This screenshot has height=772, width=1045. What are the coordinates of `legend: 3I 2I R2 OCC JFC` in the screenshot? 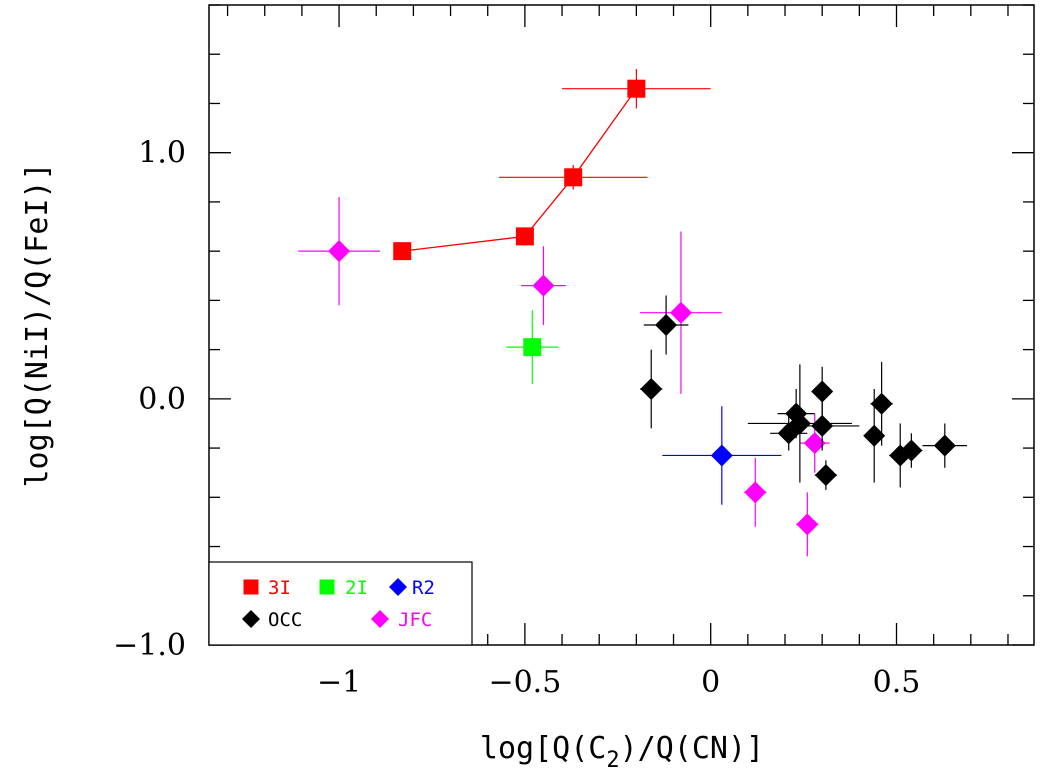 It's located at (340, 603).